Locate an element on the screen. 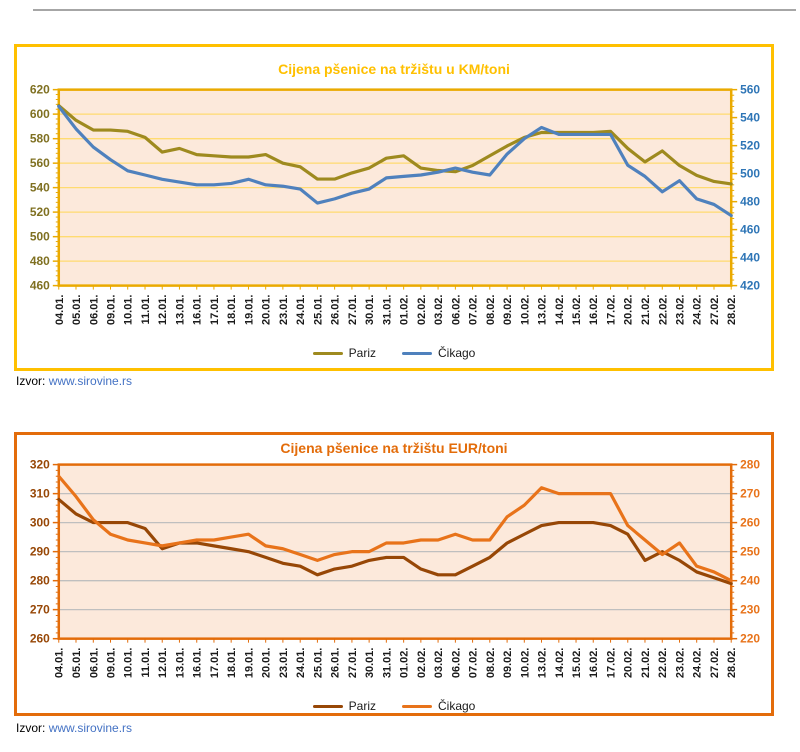  svg-text: 480 is located at coordinates (750, 202).